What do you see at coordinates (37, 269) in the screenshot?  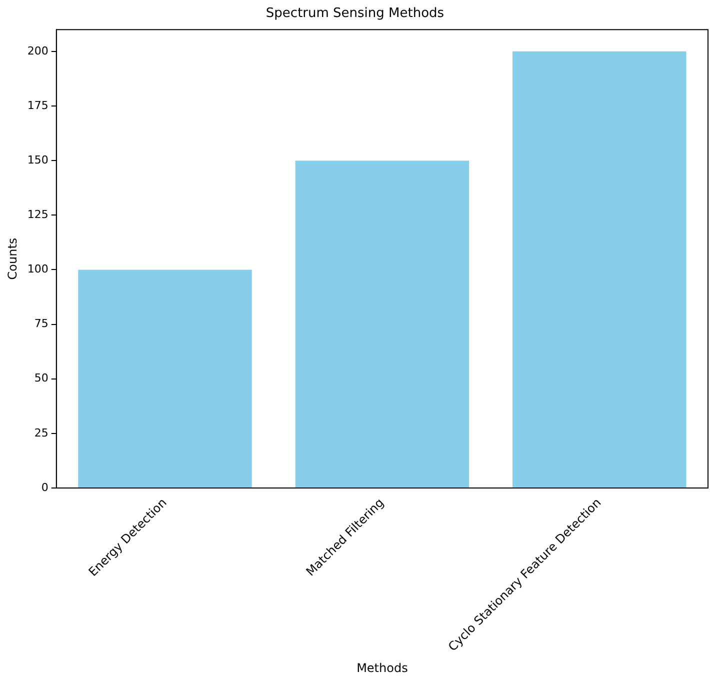 I see `y-tick-label: 100` at bounding box center [37, 269].